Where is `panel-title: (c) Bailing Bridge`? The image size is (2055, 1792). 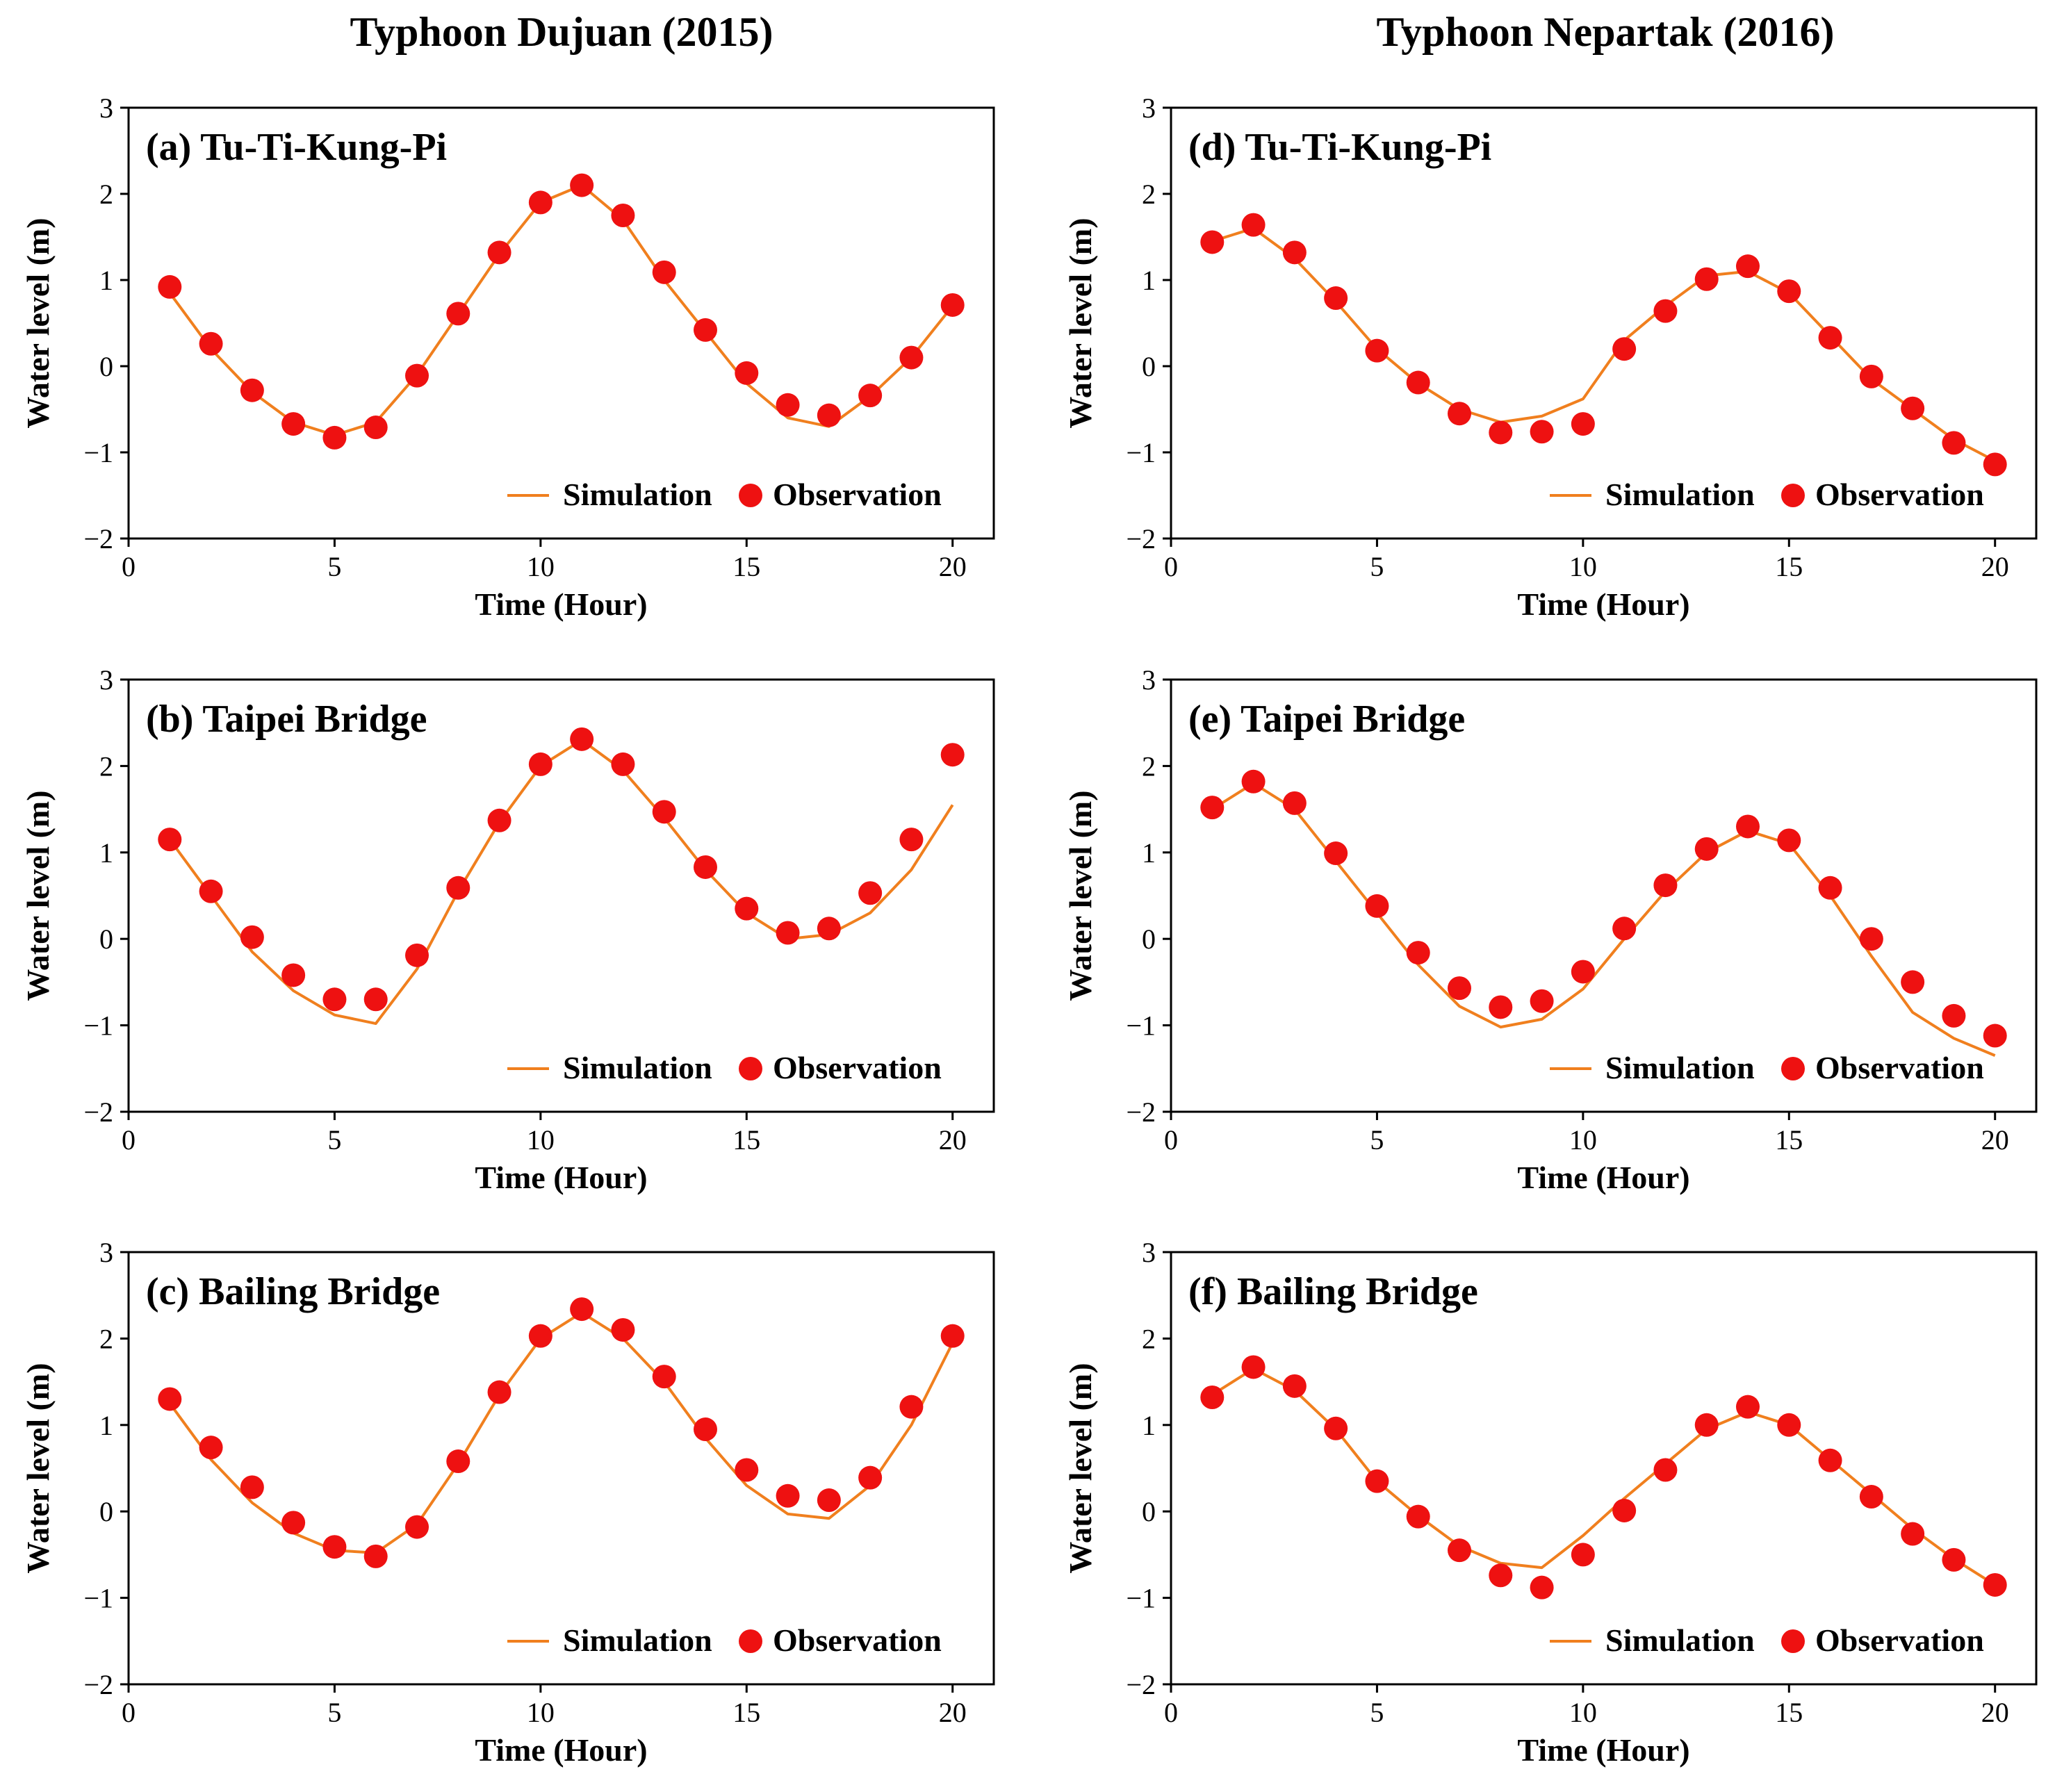
panel-title: (c) Bailing Bridge is located at coordinates (293, 1291).